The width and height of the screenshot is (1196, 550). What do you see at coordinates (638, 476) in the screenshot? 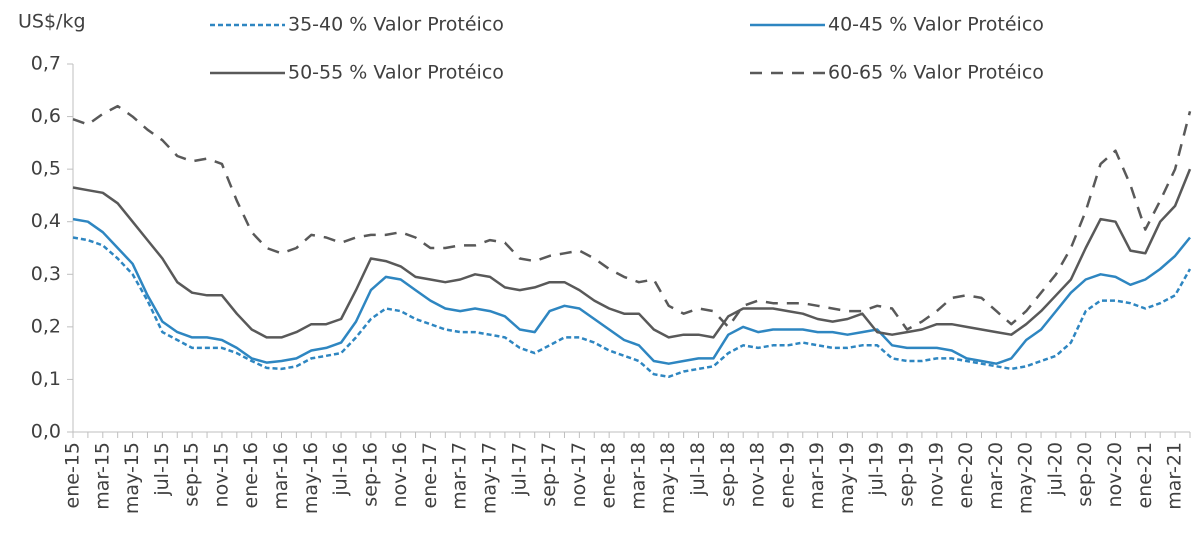
I see `x-tick-label: mar-18` at bounding box center [638, 476].